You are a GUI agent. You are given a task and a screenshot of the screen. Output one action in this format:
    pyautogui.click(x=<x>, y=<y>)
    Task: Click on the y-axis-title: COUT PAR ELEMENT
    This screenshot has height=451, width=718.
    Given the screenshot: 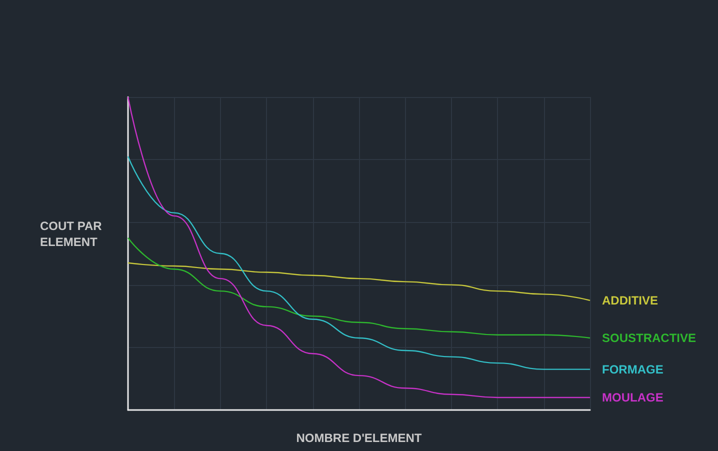 What is the action you would take?
    pyautogui.click(x=71, y=234)
    